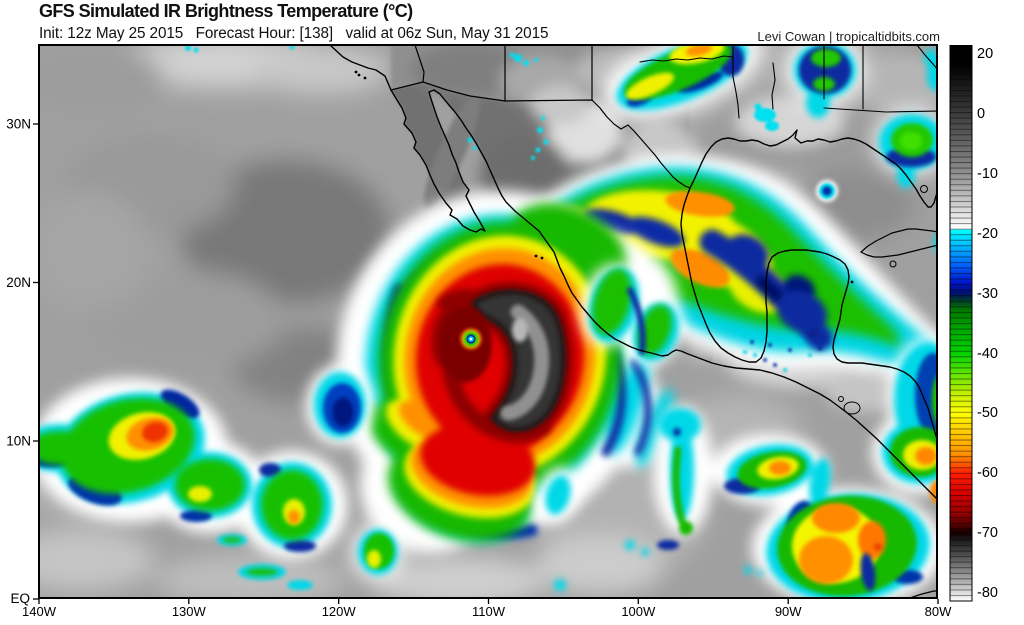 This screenshot has width=1024, height=625. I want to click on svg-text: 90W, so click(788, 611).